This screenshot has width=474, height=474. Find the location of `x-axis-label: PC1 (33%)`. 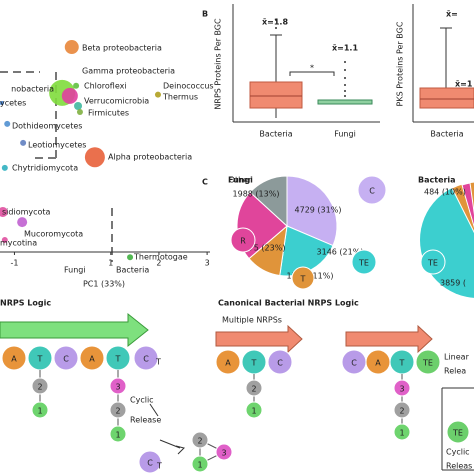

x-axis-label: PC1 (33%) is located at coordinates (104, 284).